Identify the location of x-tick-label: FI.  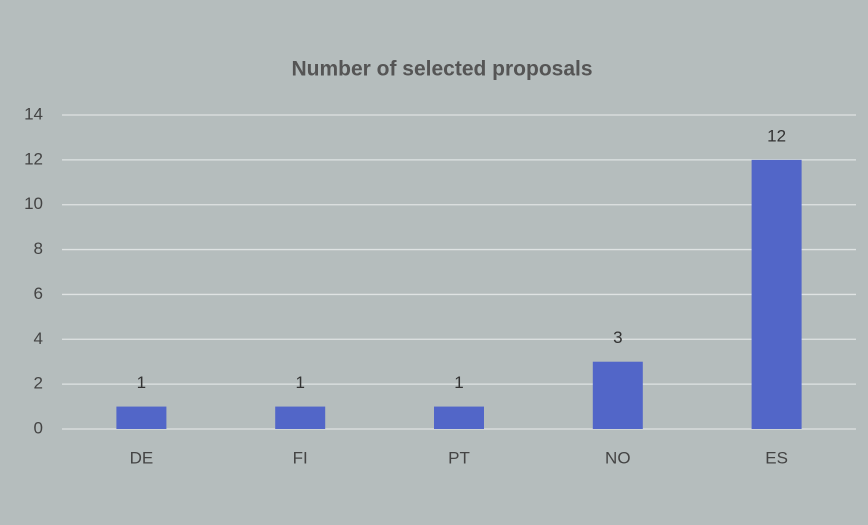
(300, 457).